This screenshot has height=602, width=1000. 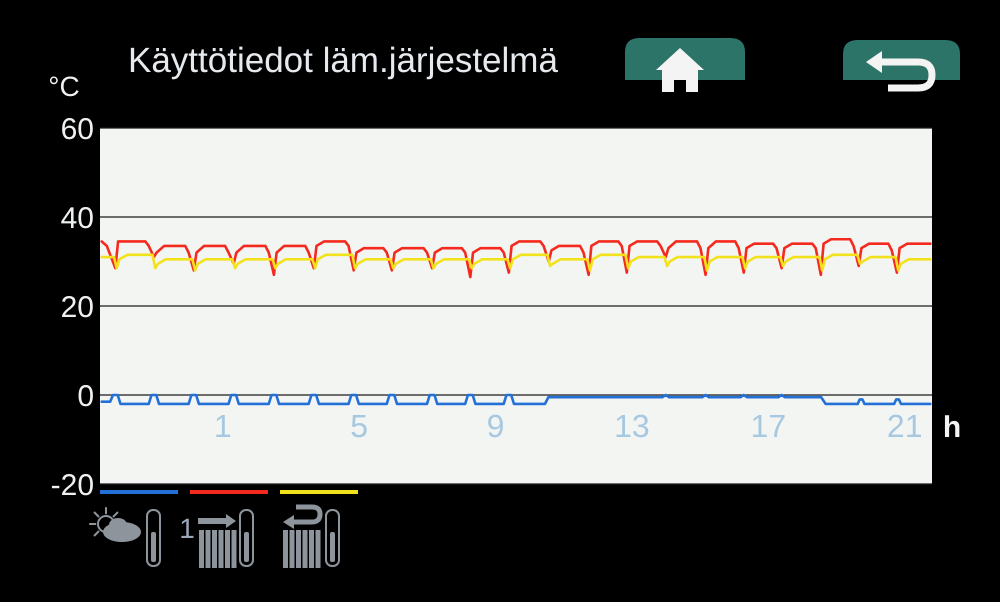 What do you see at coordinates (187, 528) in the screenshot?
I see `text: 1` at bounding box center [187, 528].